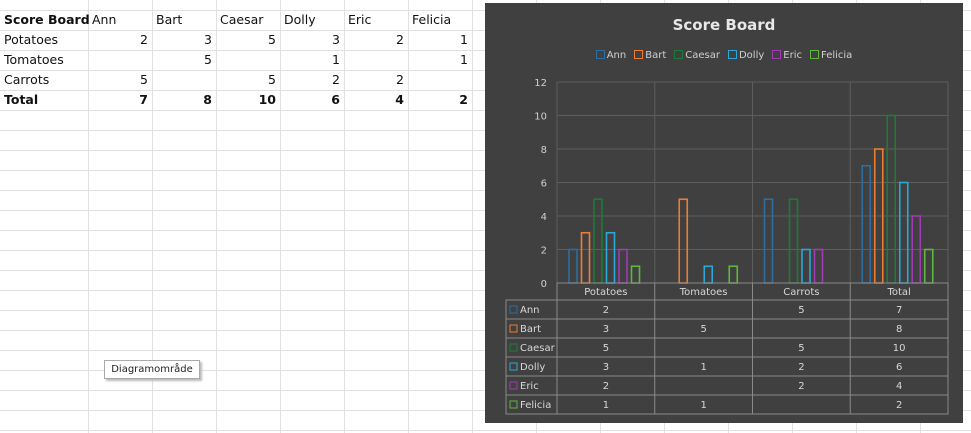  Describe the element at coordinates (899, 386) in the screenshot. I see `table-value: 4` at that location.